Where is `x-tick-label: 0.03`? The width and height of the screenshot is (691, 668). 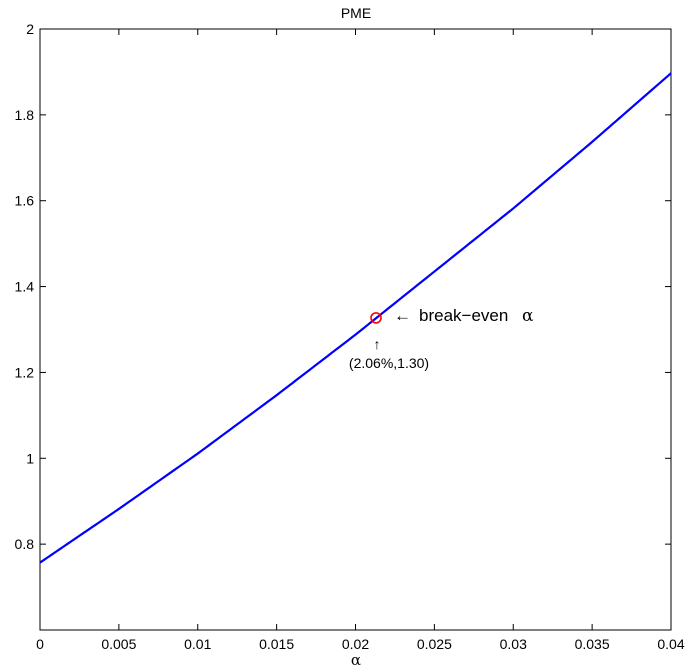 x-tick-label: 0.03 is located at coordinates (513, 644).